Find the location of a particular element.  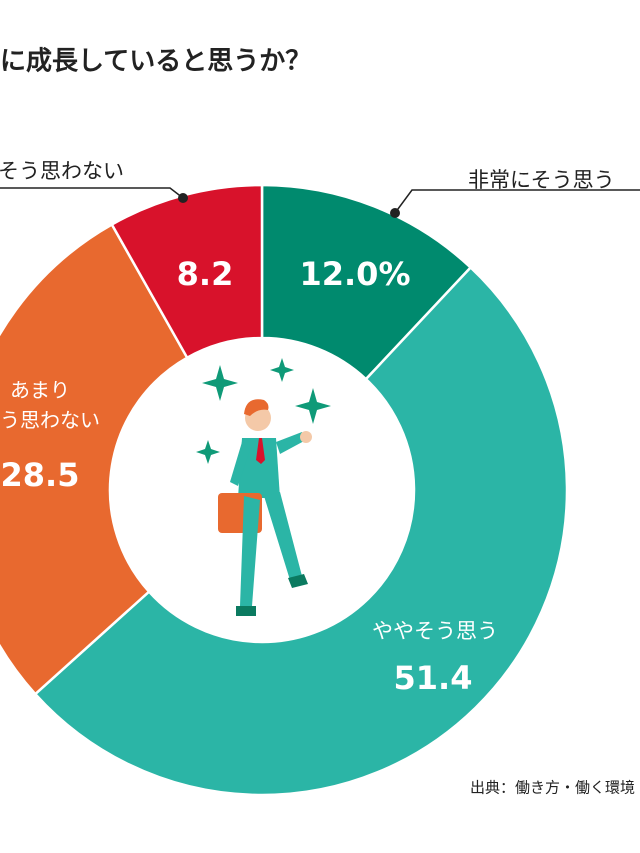

value-label: 28.5 is located at coordinates (40, 475).